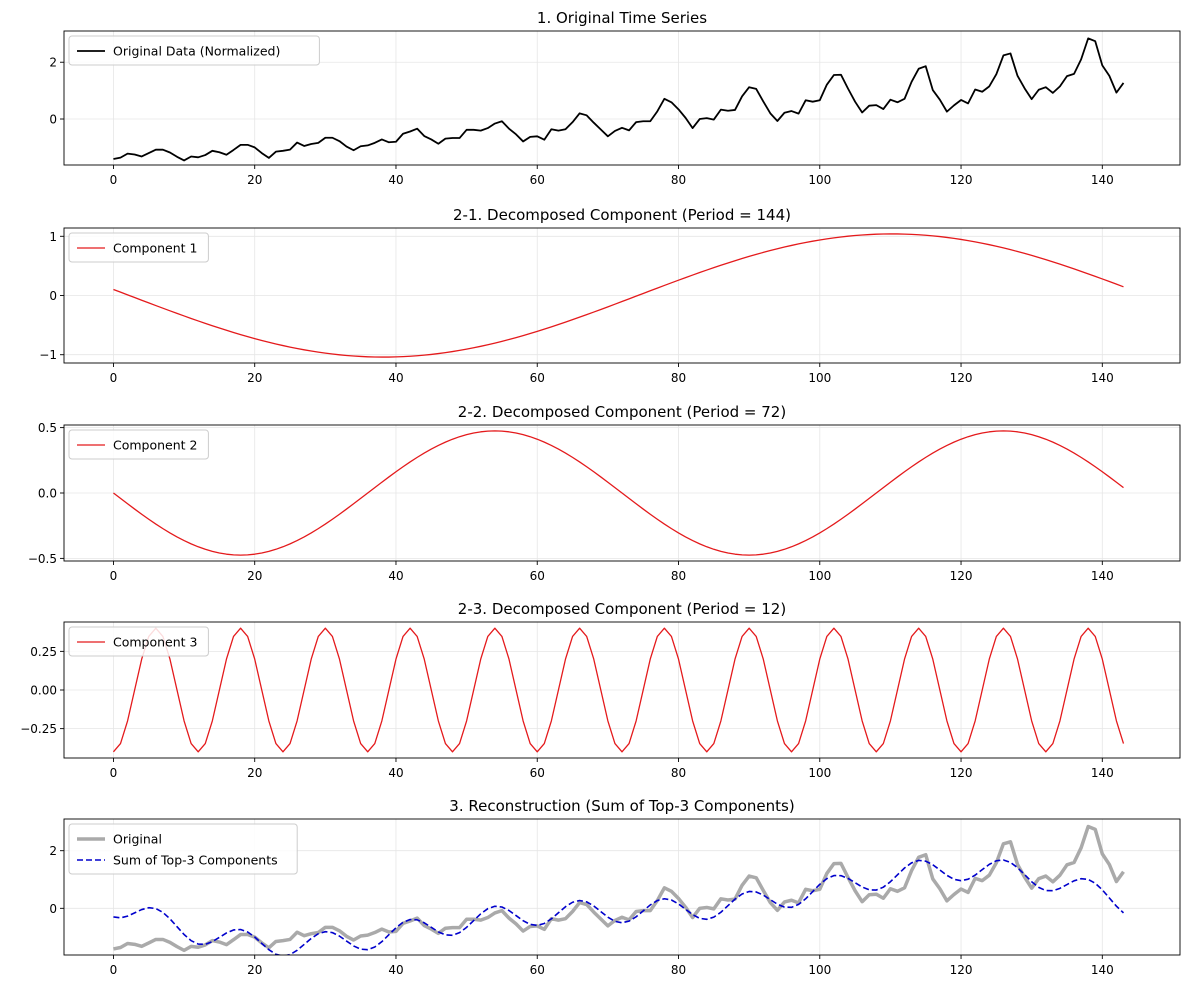 The image size is (1189, 989). What do you see at coordinates (137, 839) in the screenshot?
I see `legend-label: Original` at bounding box center [137, 839].